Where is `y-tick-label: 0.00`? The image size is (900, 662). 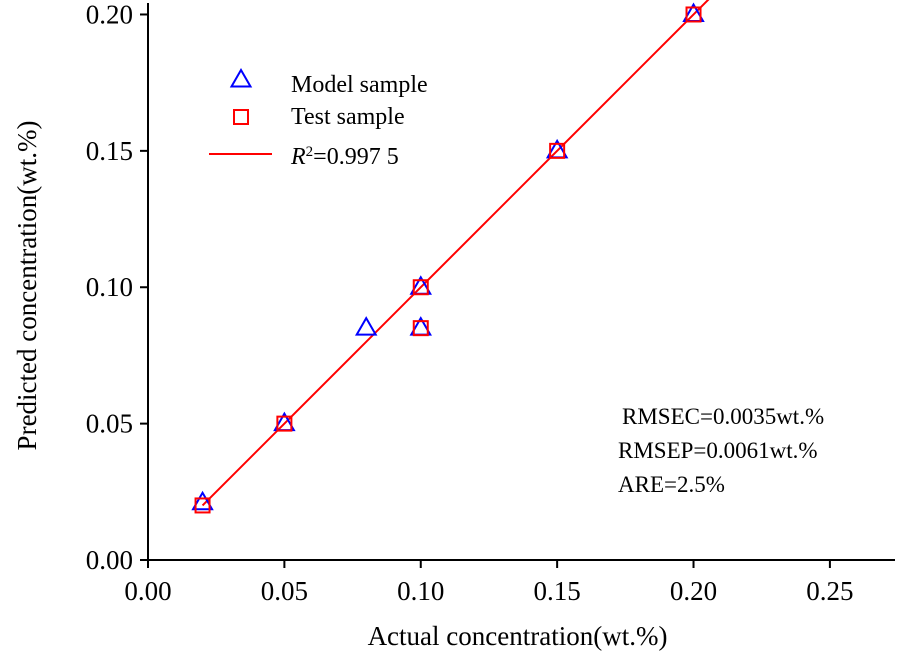
y-tick-label: 0.00 is located at coordinates (109, 560).